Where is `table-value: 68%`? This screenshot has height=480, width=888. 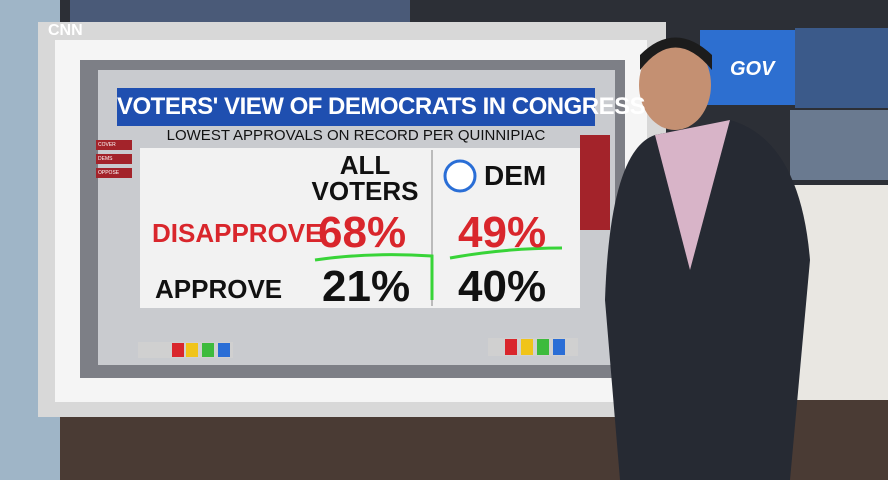 table-value: 68% is located at coordinates (362, 232).